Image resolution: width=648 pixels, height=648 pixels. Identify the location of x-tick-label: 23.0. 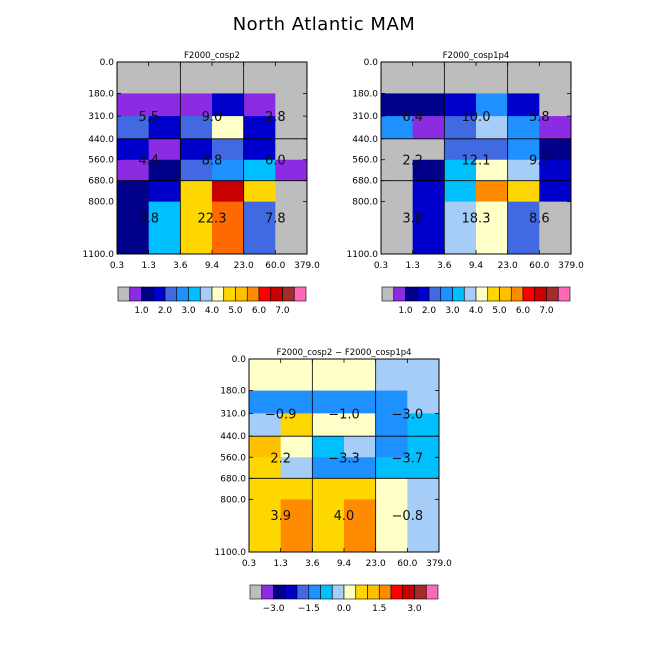
(244, 266).